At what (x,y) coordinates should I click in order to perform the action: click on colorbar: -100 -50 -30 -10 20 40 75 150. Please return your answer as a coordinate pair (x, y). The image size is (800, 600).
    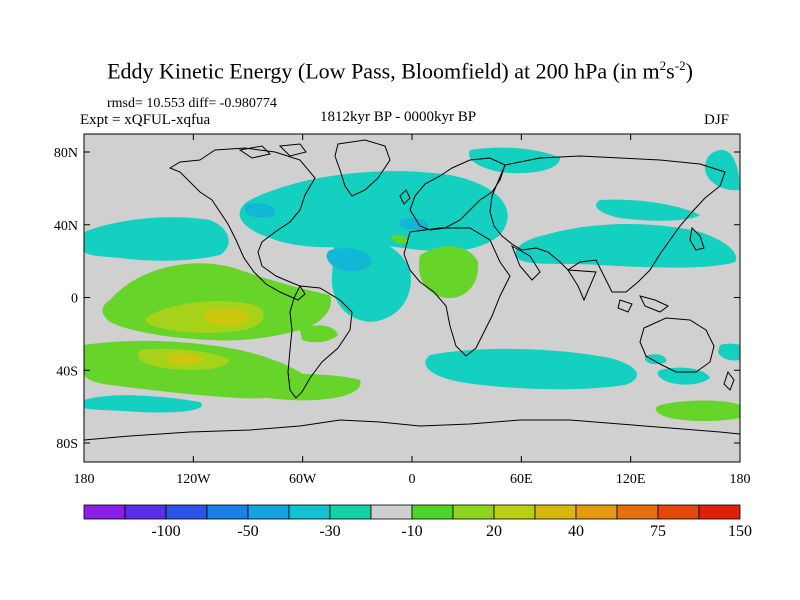
    Looking at the image, I should click on (417, 522).